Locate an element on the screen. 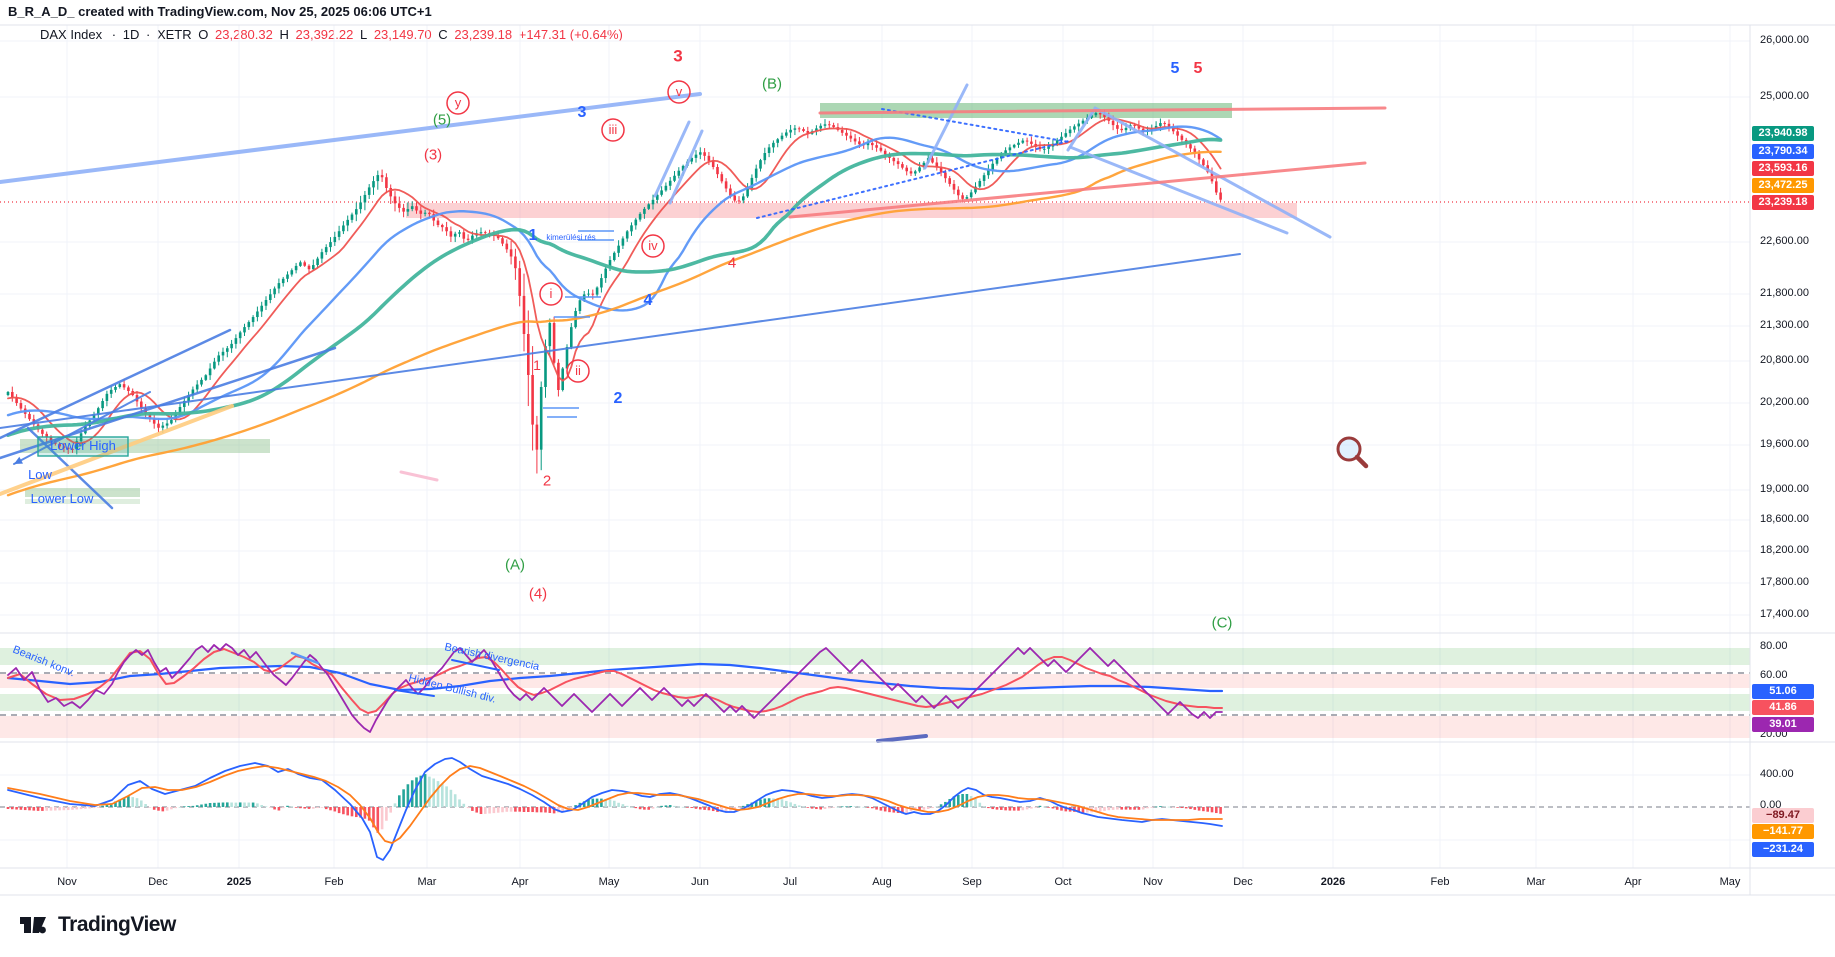  structure-label: Low is located at coordinates (40, 474).